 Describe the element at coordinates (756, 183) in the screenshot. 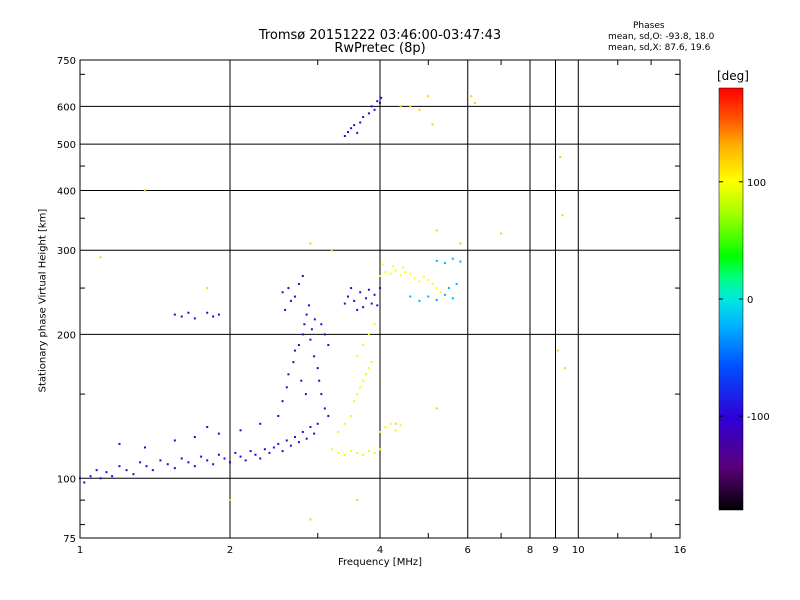

I see `colorbar-tick-label: 100` at that location.